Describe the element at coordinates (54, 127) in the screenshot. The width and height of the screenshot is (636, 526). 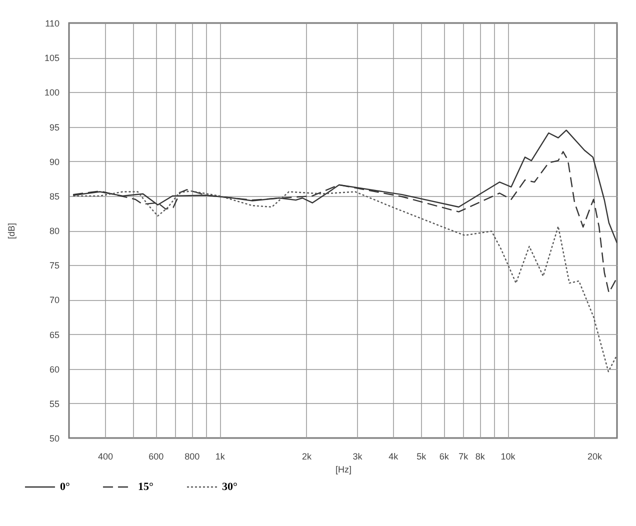
I see `y-tick-label: 95` at that location.